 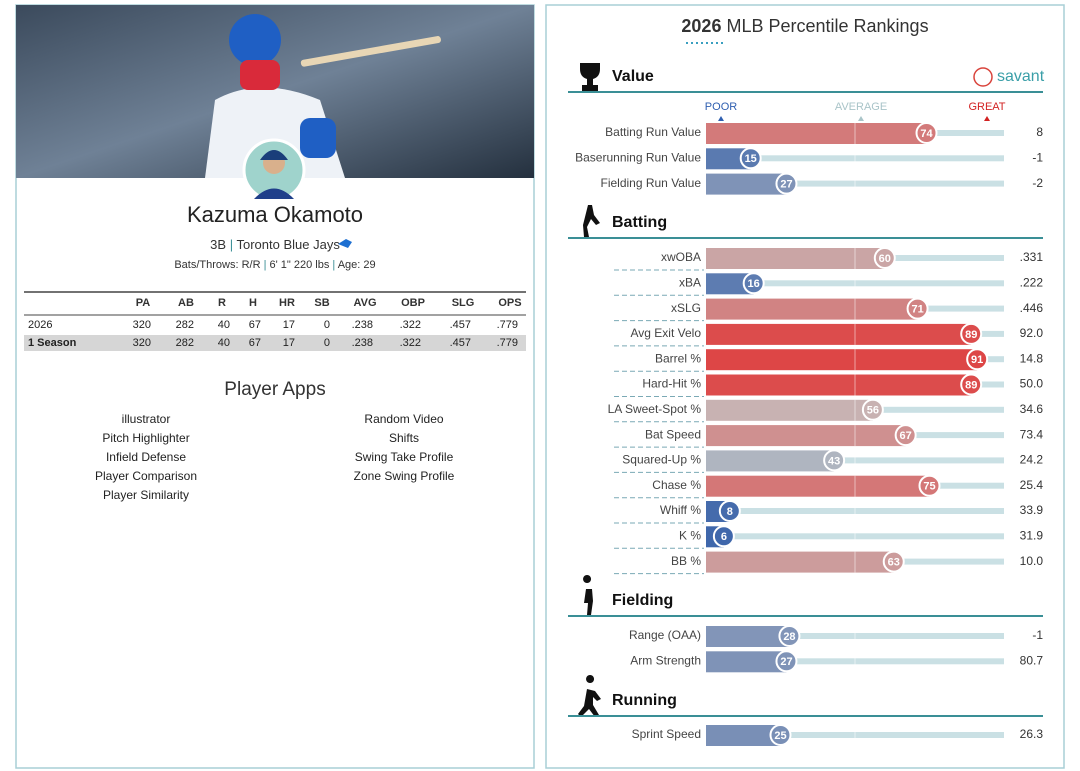 What do you see at coordinates (362, 343) in the screenshot?
I see `stat-cell: .238` at bounding box center [362, 343].